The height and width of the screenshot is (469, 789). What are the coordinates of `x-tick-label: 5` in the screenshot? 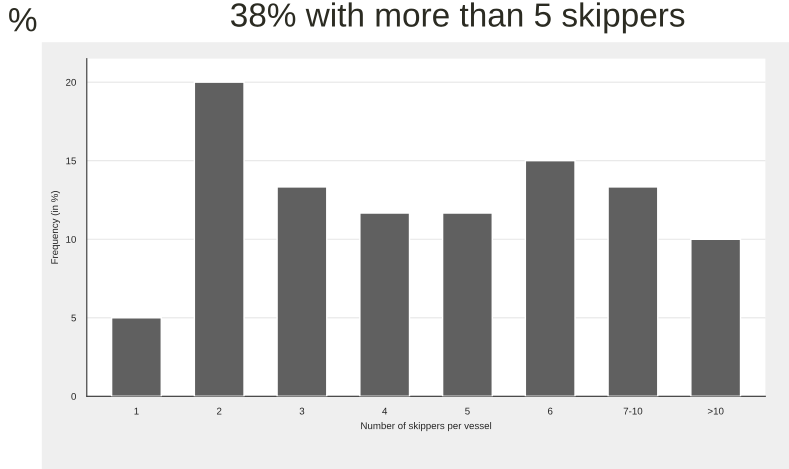 It's located at (467, 411).